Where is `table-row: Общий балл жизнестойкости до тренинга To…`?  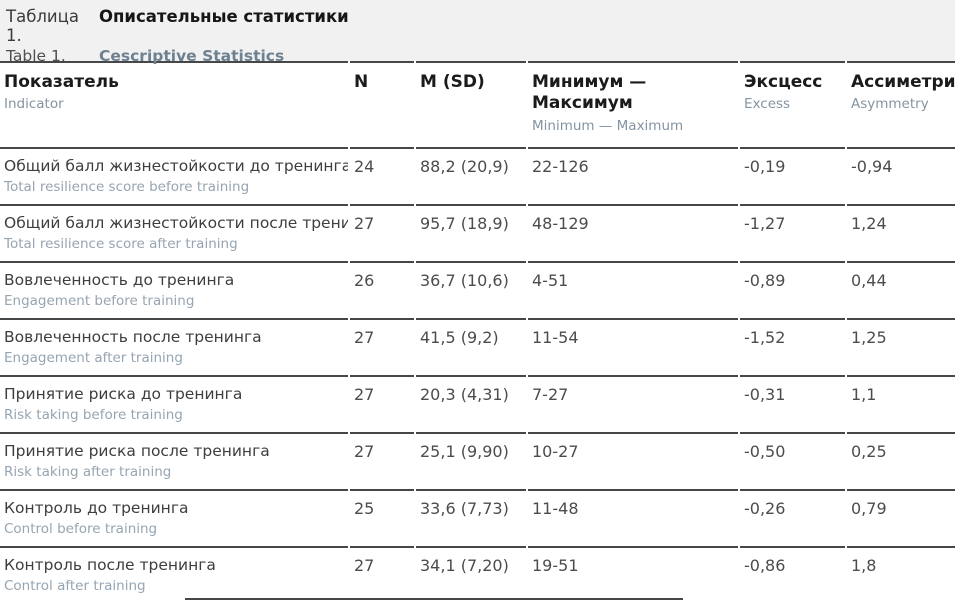 table-row: Общий балл жизнестойкости до тренинга To… is located at coordinates (477, 175).